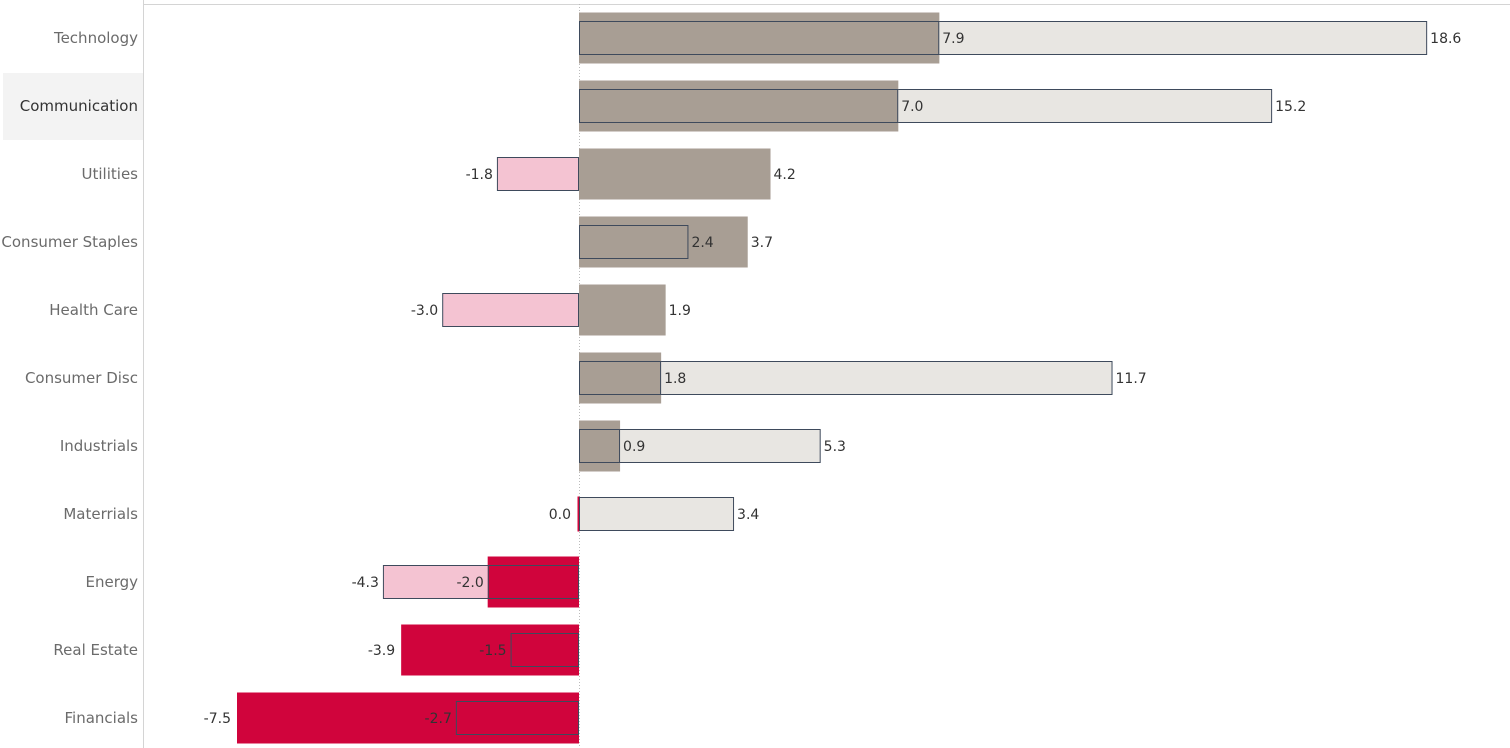 This screenshot has height=748, width=1510. I want to click on wide-bar-label: 1.8, so click(675, 379).